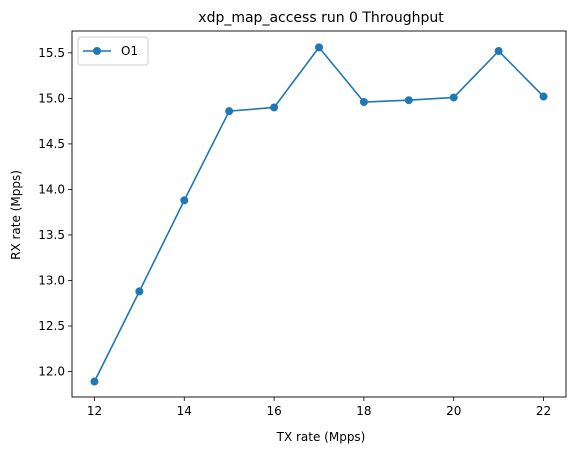  Describe the element at coordinates (51, 98) in the screenshot. I see `y-tick-label: 15.0` at that location.